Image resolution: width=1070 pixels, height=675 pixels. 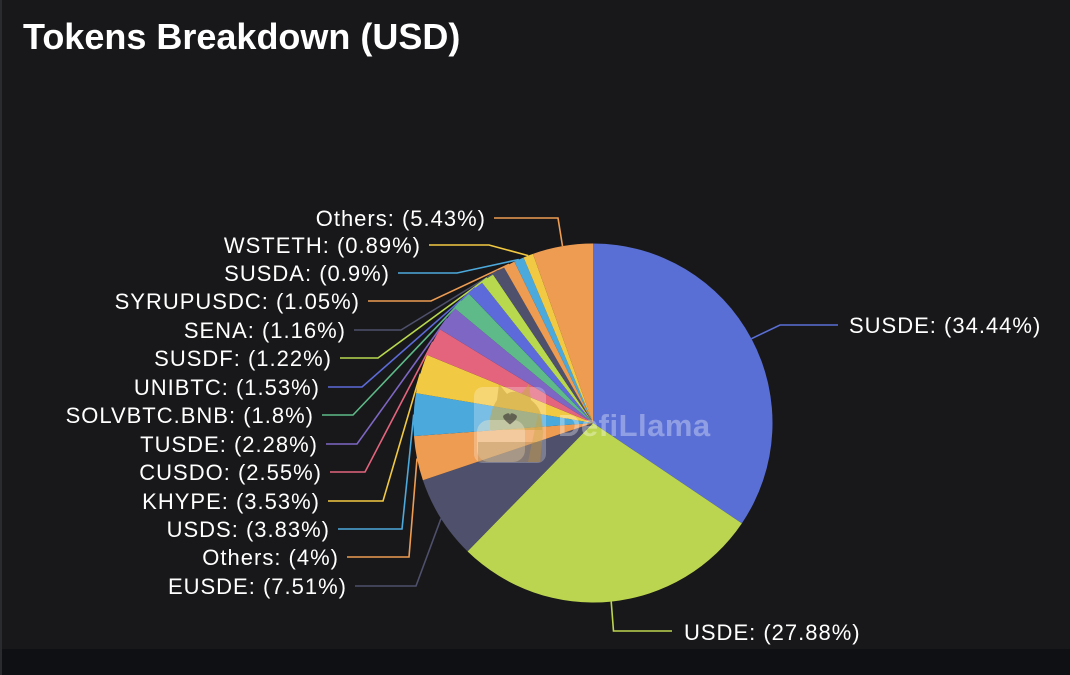 I want to click on svg-text: USDE: (27.88%), so click(x=772, y=632).